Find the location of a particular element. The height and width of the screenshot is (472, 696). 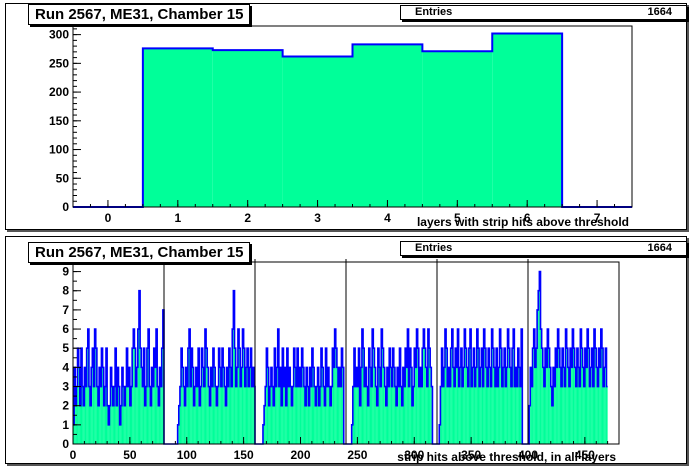

top-ytick-label: 200 is located at coordinates (59, 92).